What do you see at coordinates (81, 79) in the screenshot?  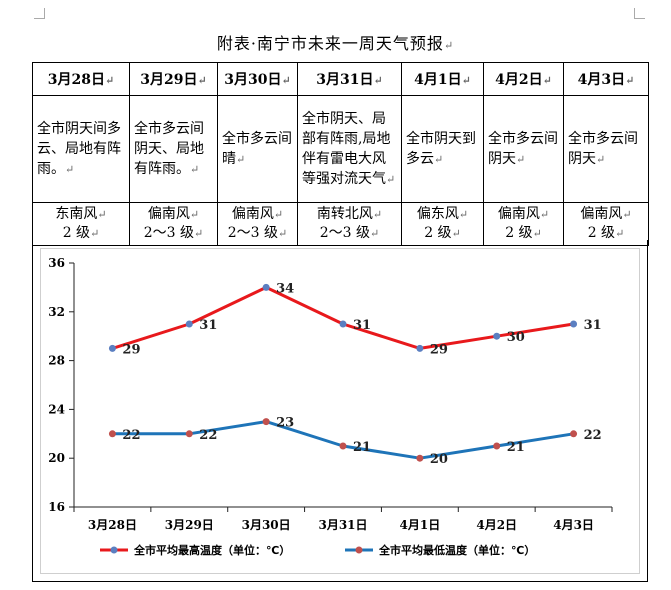 I see `date-cell: 3月28日↵` at bounding box center [81, 79].